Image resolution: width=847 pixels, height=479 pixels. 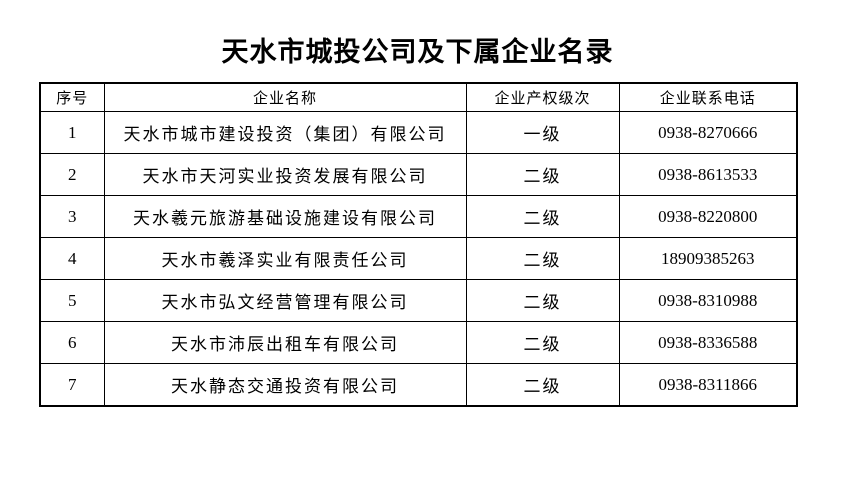 I want to click on table-row: 7 天水静态交通投资有限公司 二级 0938-8311866, so click(x=418, y=385).